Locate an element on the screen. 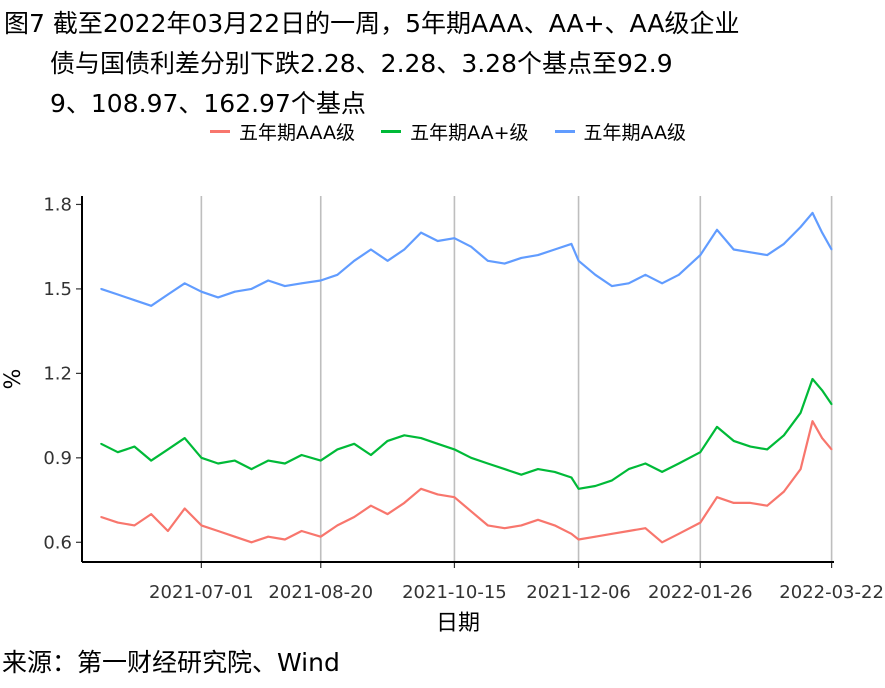 The height and width of the screenshot is (688, 885). x-tick-label: 2022-01-26 is located at coordinates (700, 592).